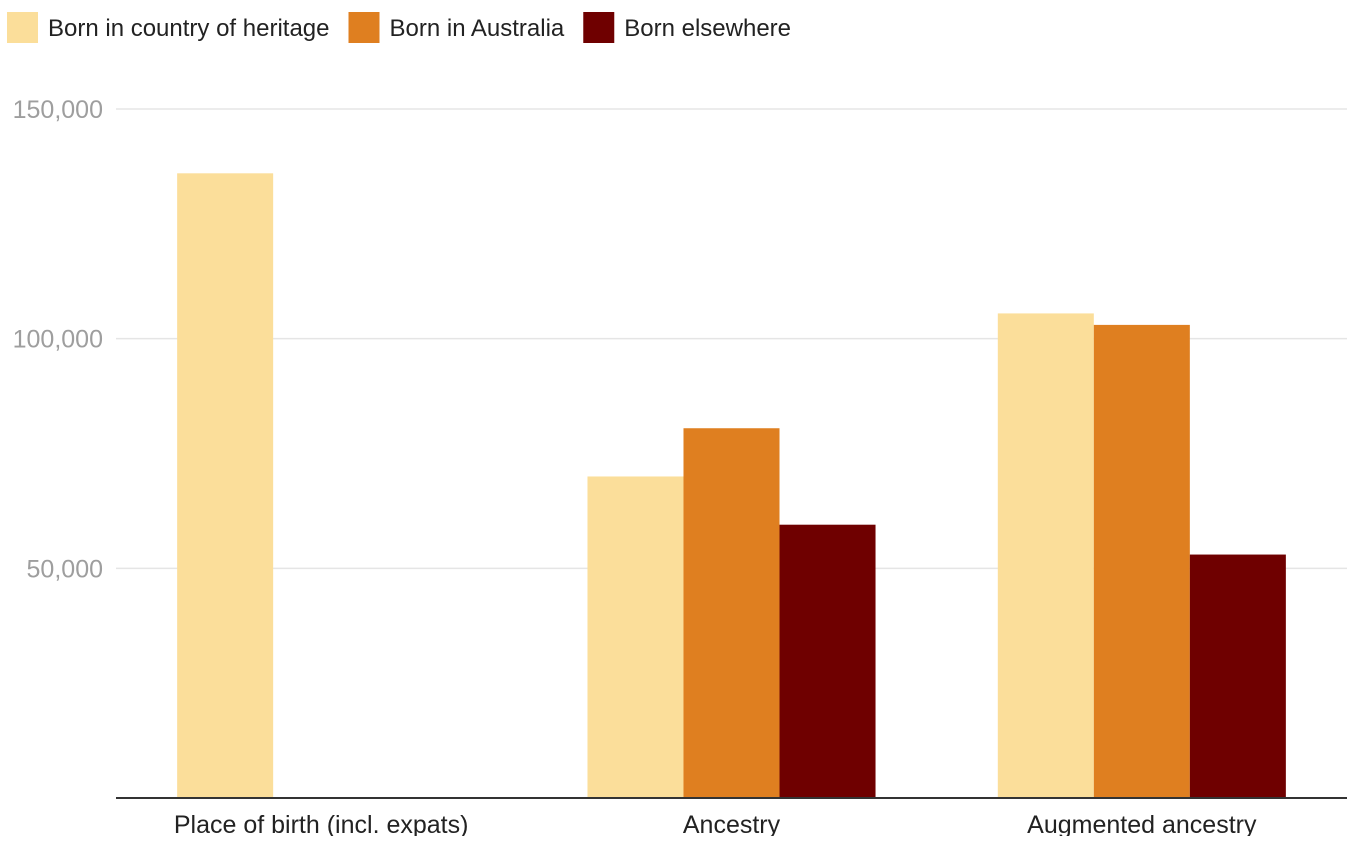 Image resolution: width=1350 pixels, height=841 pixels. Describe the element at coordinates (65, 569) in the screenshot. I see `y-tick-label: 50,000` at that location.